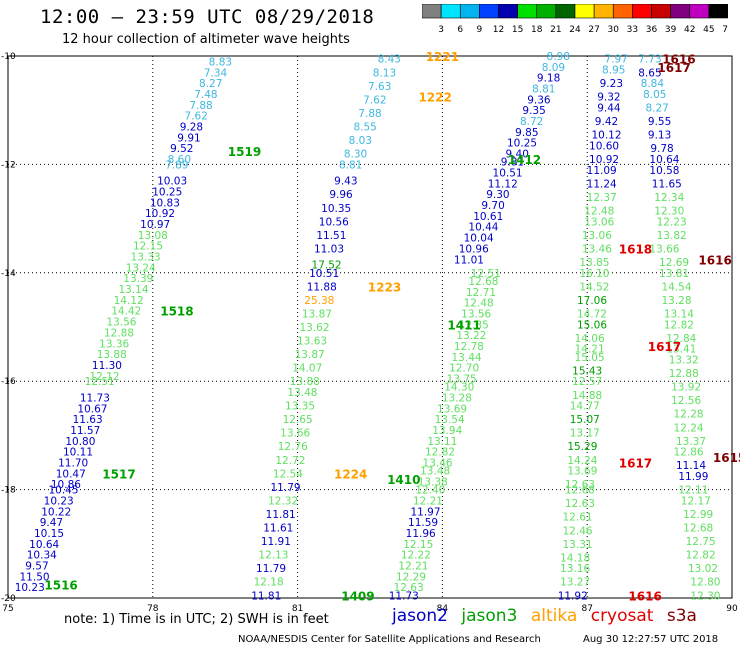 The height and width of the screenshot is (650, 740). Describe the element at coordinates (433, 482) in the screenshot. I see `wave-height-value: 13.38` at that location.